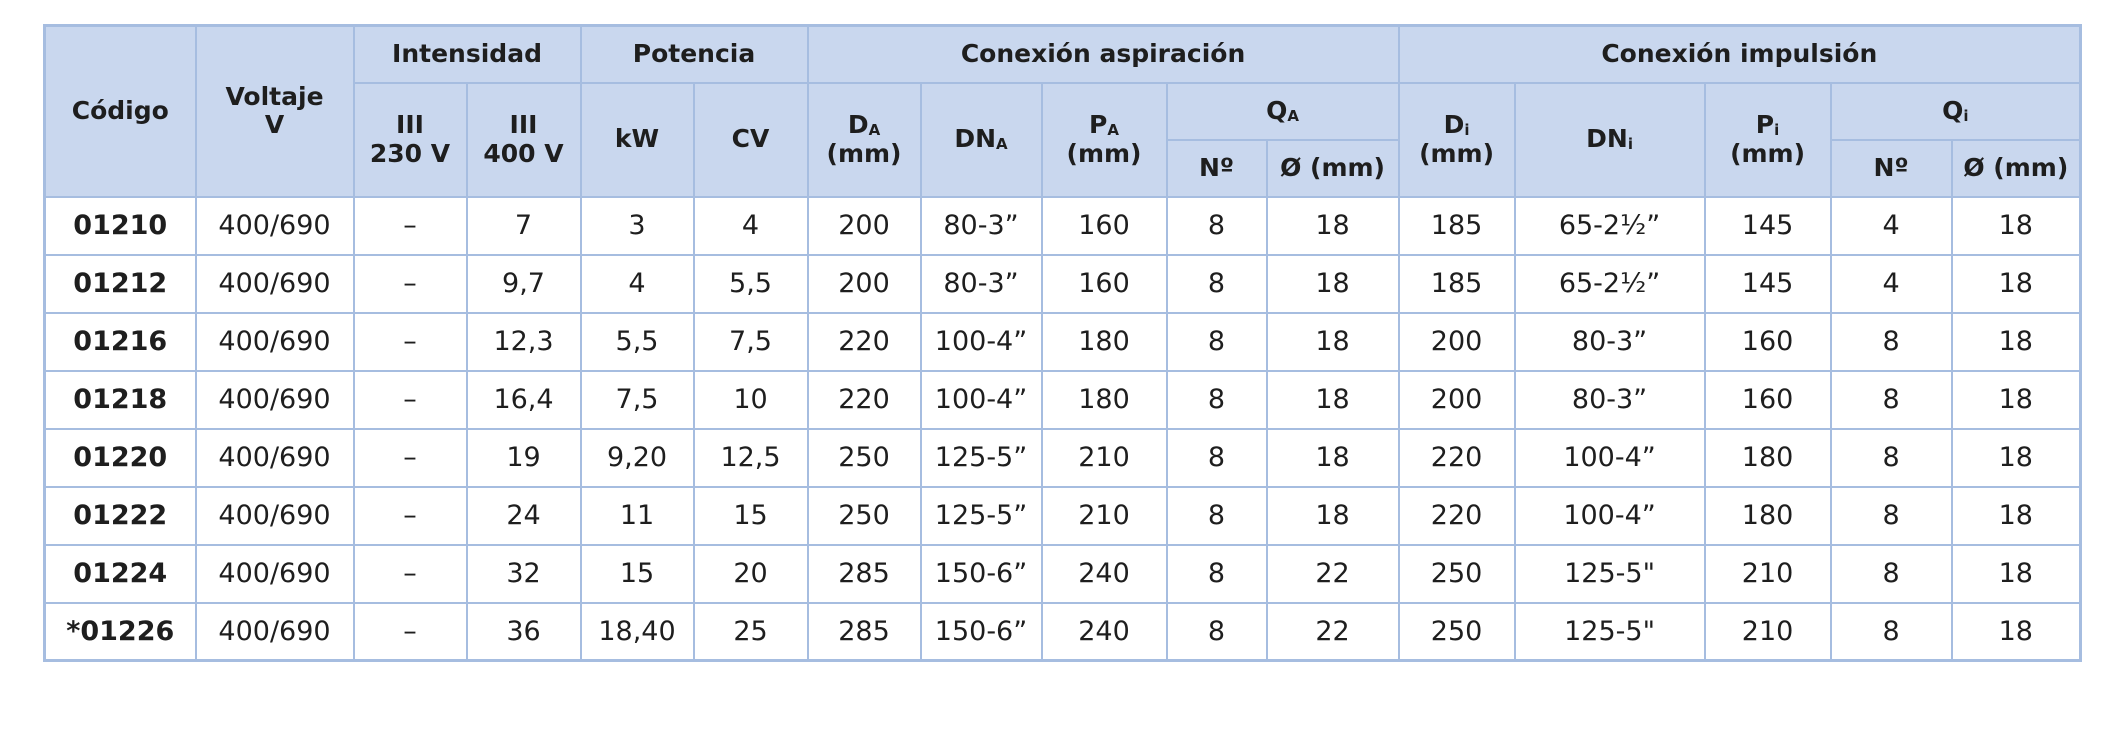 This screenshot has width=2120, height=747. Describe the element at coordinates (523, 153) in the screenshot. I see `header-text: 400 V` at that location.